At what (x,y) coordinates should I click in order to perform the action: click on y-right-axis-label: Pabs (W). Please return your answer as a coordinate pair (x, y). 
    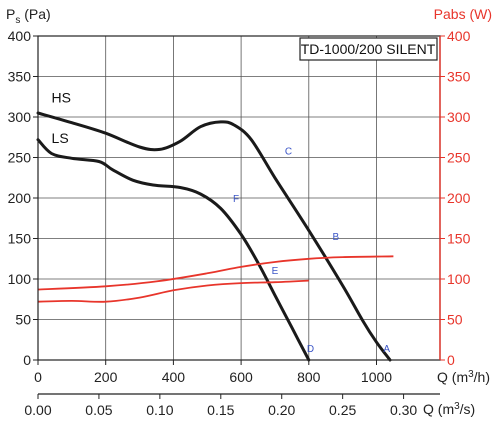
    Looking at the image, I should click on (463, 14).